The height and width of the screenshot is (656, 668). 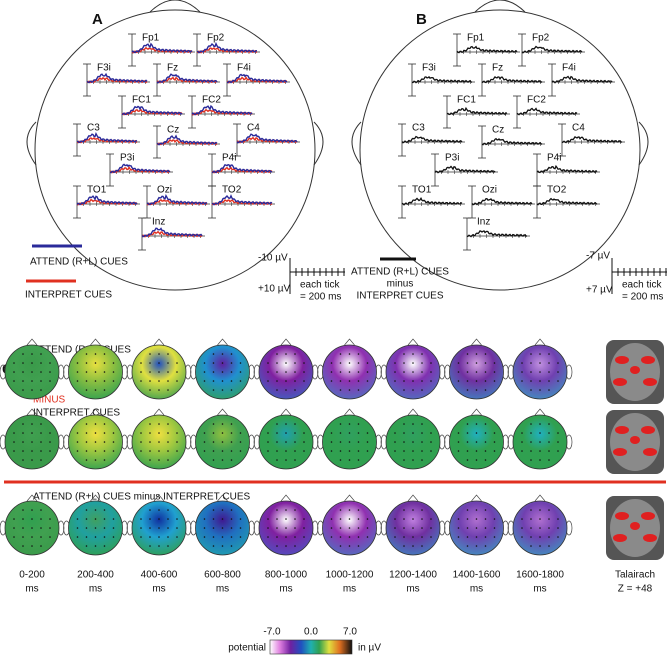 What do you see at coordinates (127, 158) in the screenshot?
I see `electrode-label: P3i` at bounding box center [127, 158].